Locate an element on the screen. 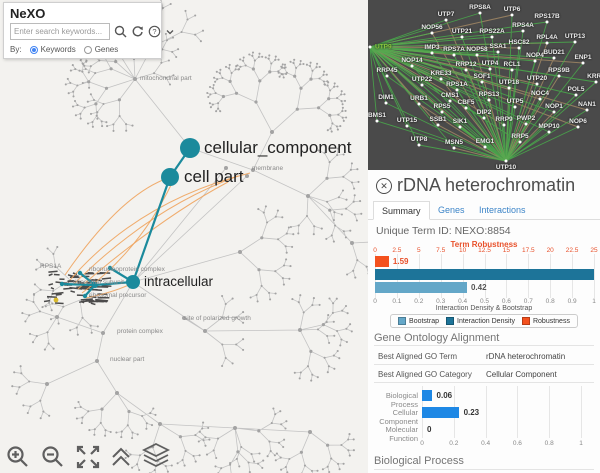 This screenshot has height=473, width=600. gene-node-label: UTP18 is located at coordinates (509, 82).